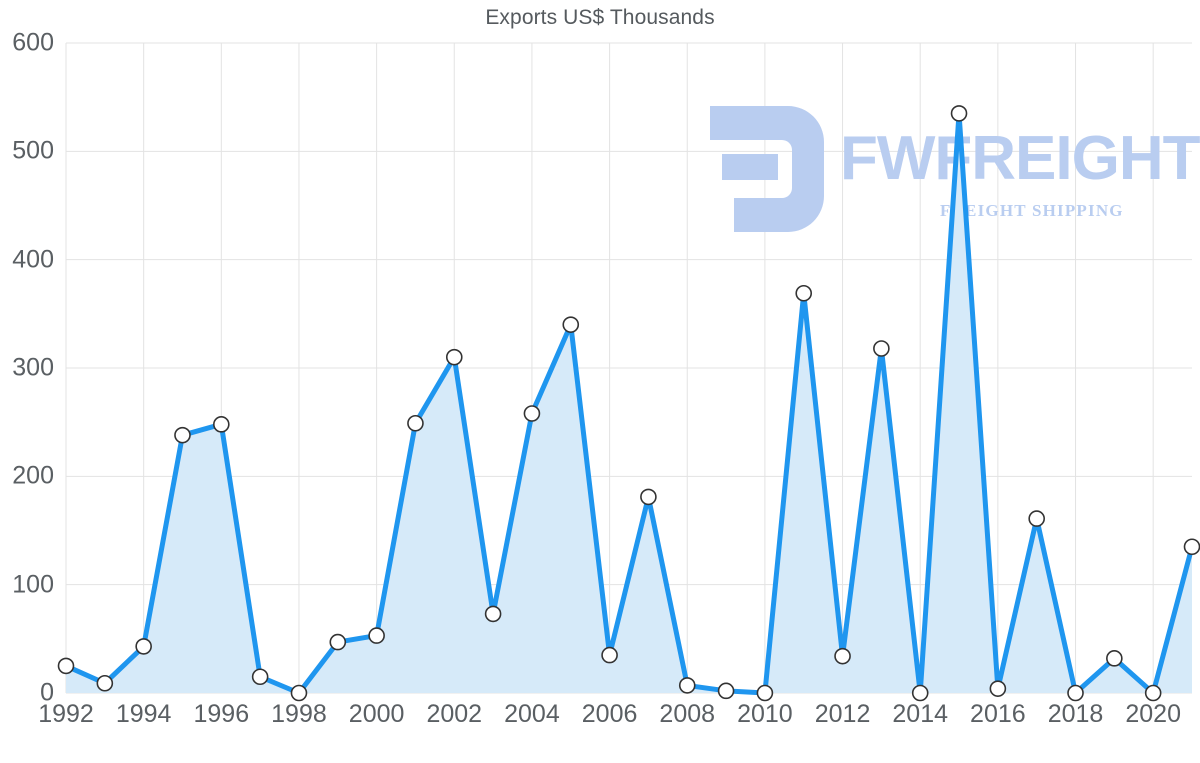  What do you see at coordinates (600, 17) in the screenshot?
I see `chart-title: Exports US$ Thousands` at bounding box center [600, 17].